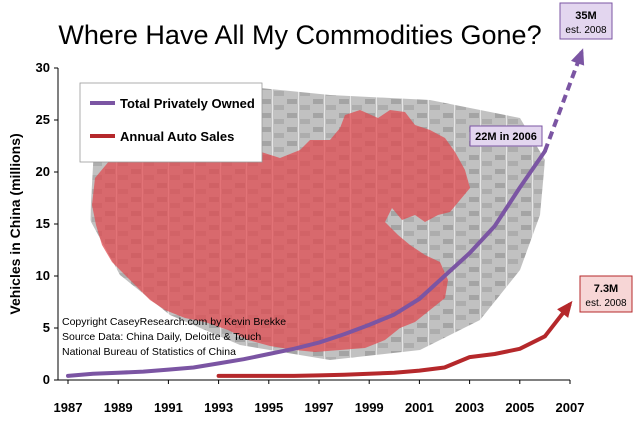  I want to click on legend-label-total: Total Privately Owned, so click(187, 103).